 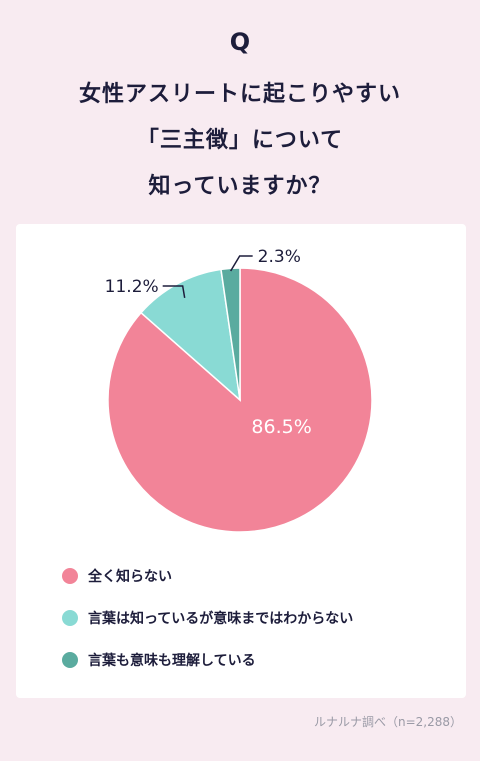 I want to click on legend-label-word-only: 言葉は知っているが意味まではわからない, so click(x=221, y=619).